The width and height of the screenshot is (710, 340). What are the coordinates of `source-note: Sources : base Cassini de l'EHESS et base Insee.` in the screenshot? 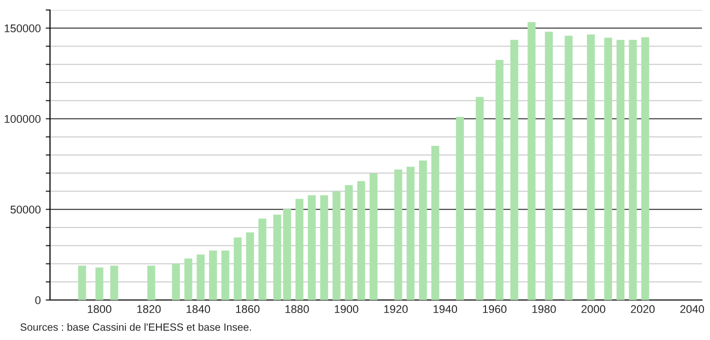 It's located at (135, 327).